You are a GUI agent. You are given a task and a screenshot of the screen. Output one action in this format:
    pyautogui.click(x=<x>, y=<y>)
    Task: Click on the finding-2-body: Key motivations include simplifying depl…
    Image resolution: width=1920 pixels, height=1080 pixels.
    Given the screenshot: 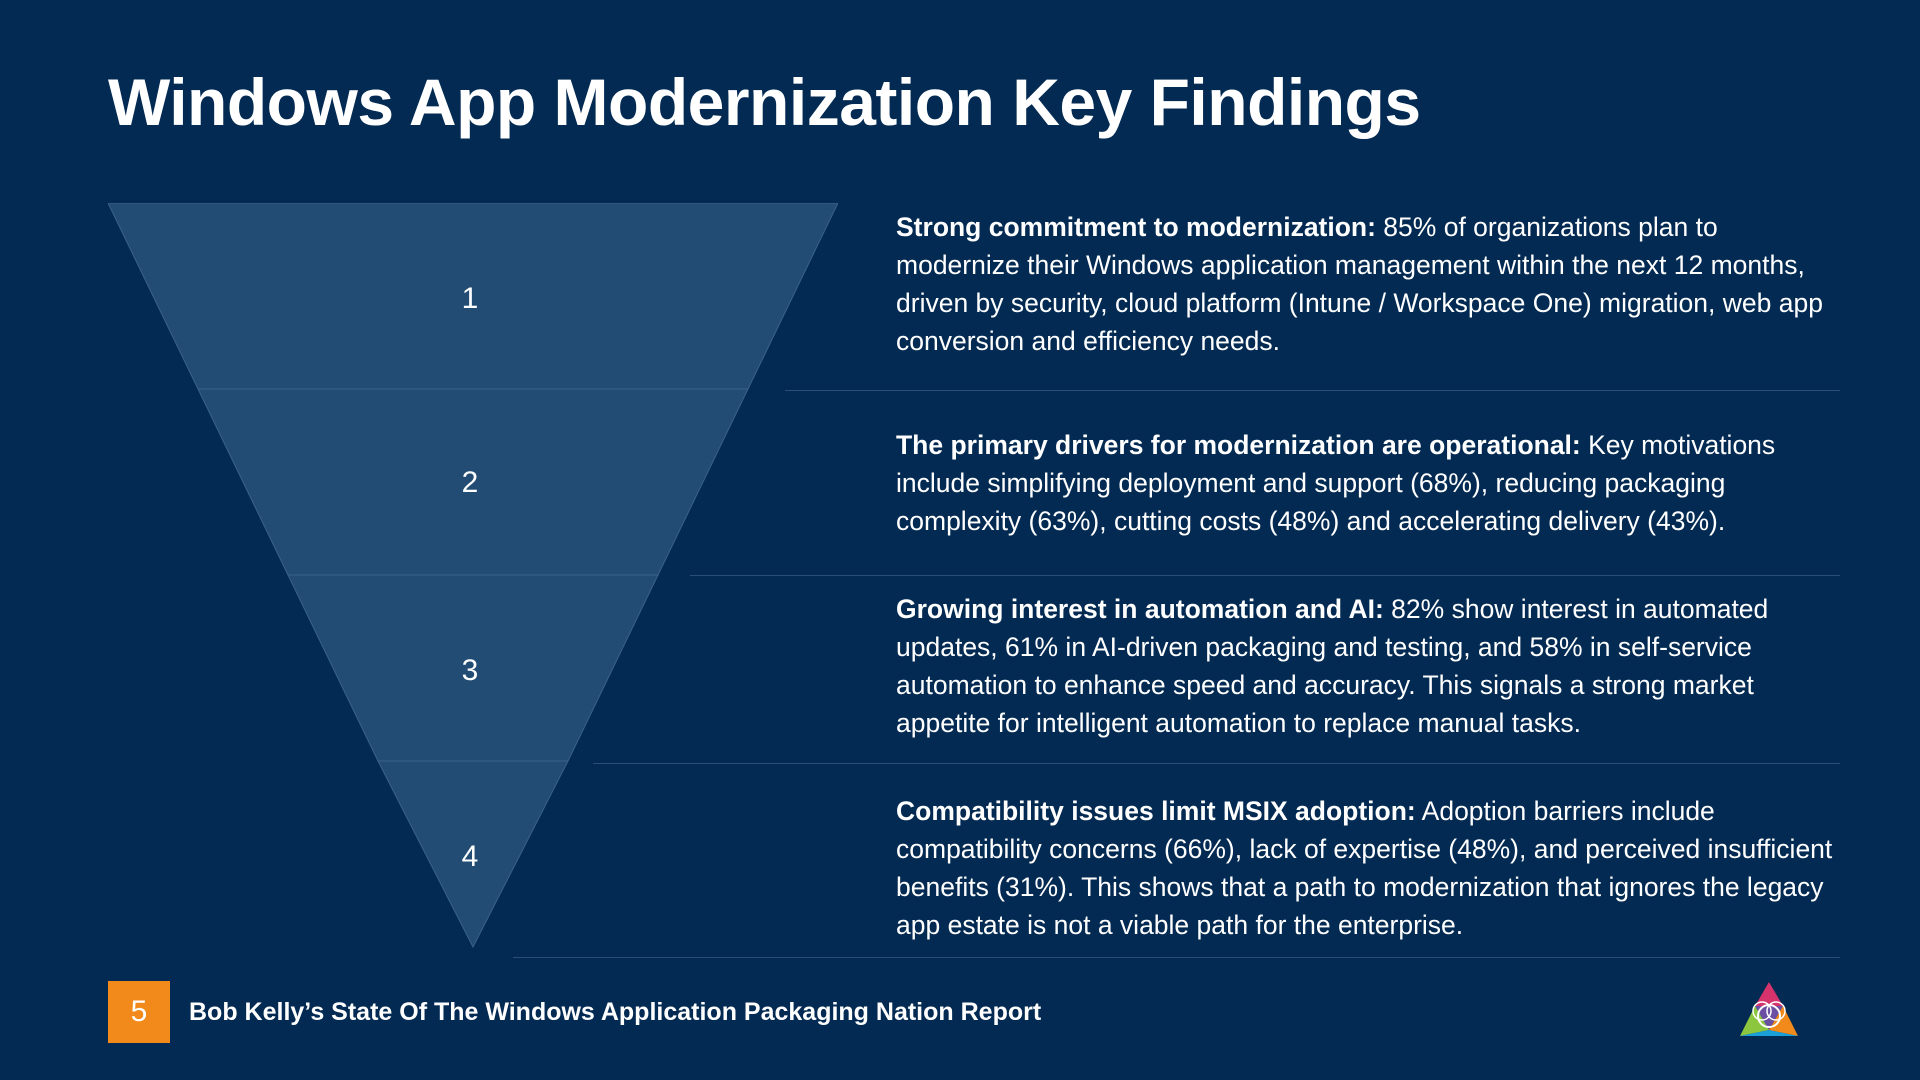 What is the action you would take?
    pyautogui.click(x=1336, y=483)
    